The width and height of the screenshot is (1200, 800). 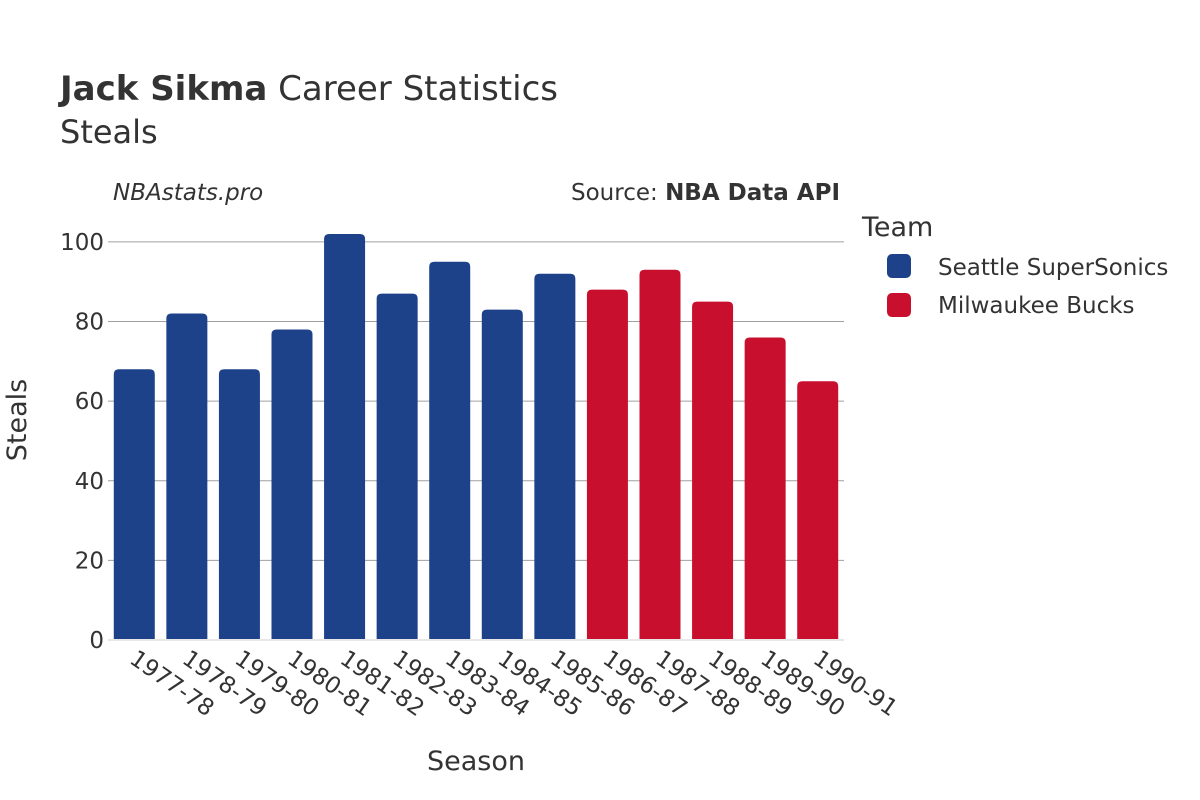 I want to click on legend-label-seattle: Seattle SuperSonics, so click(x=1053, y=268).